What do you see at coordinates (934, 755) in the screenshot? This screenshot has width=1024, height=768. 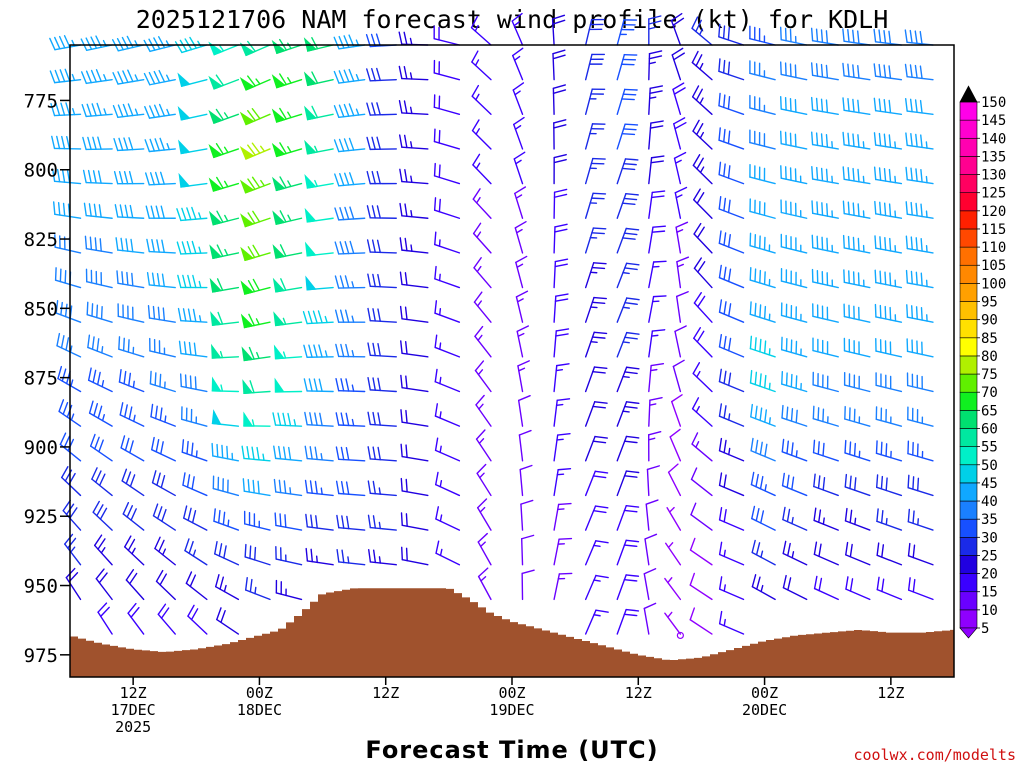 I see `credit-text: coolwx.com/modelts` at bounding box center [934, 755].